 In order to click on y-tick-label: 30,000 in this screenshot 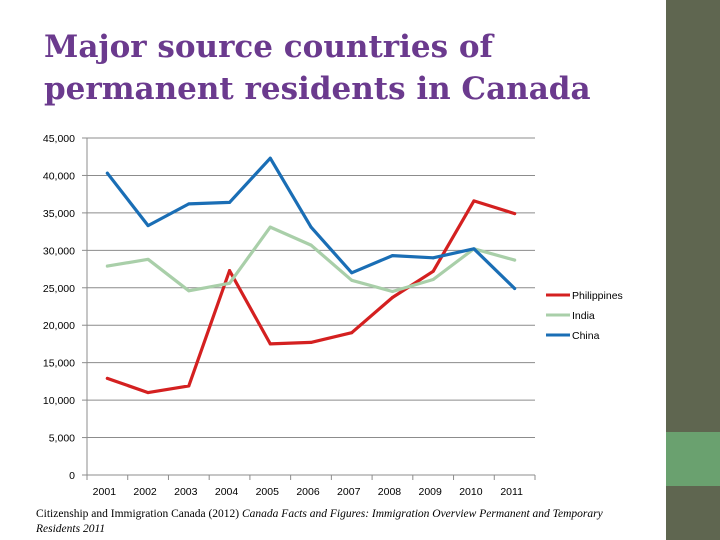, I will do `click(59, 251)`.